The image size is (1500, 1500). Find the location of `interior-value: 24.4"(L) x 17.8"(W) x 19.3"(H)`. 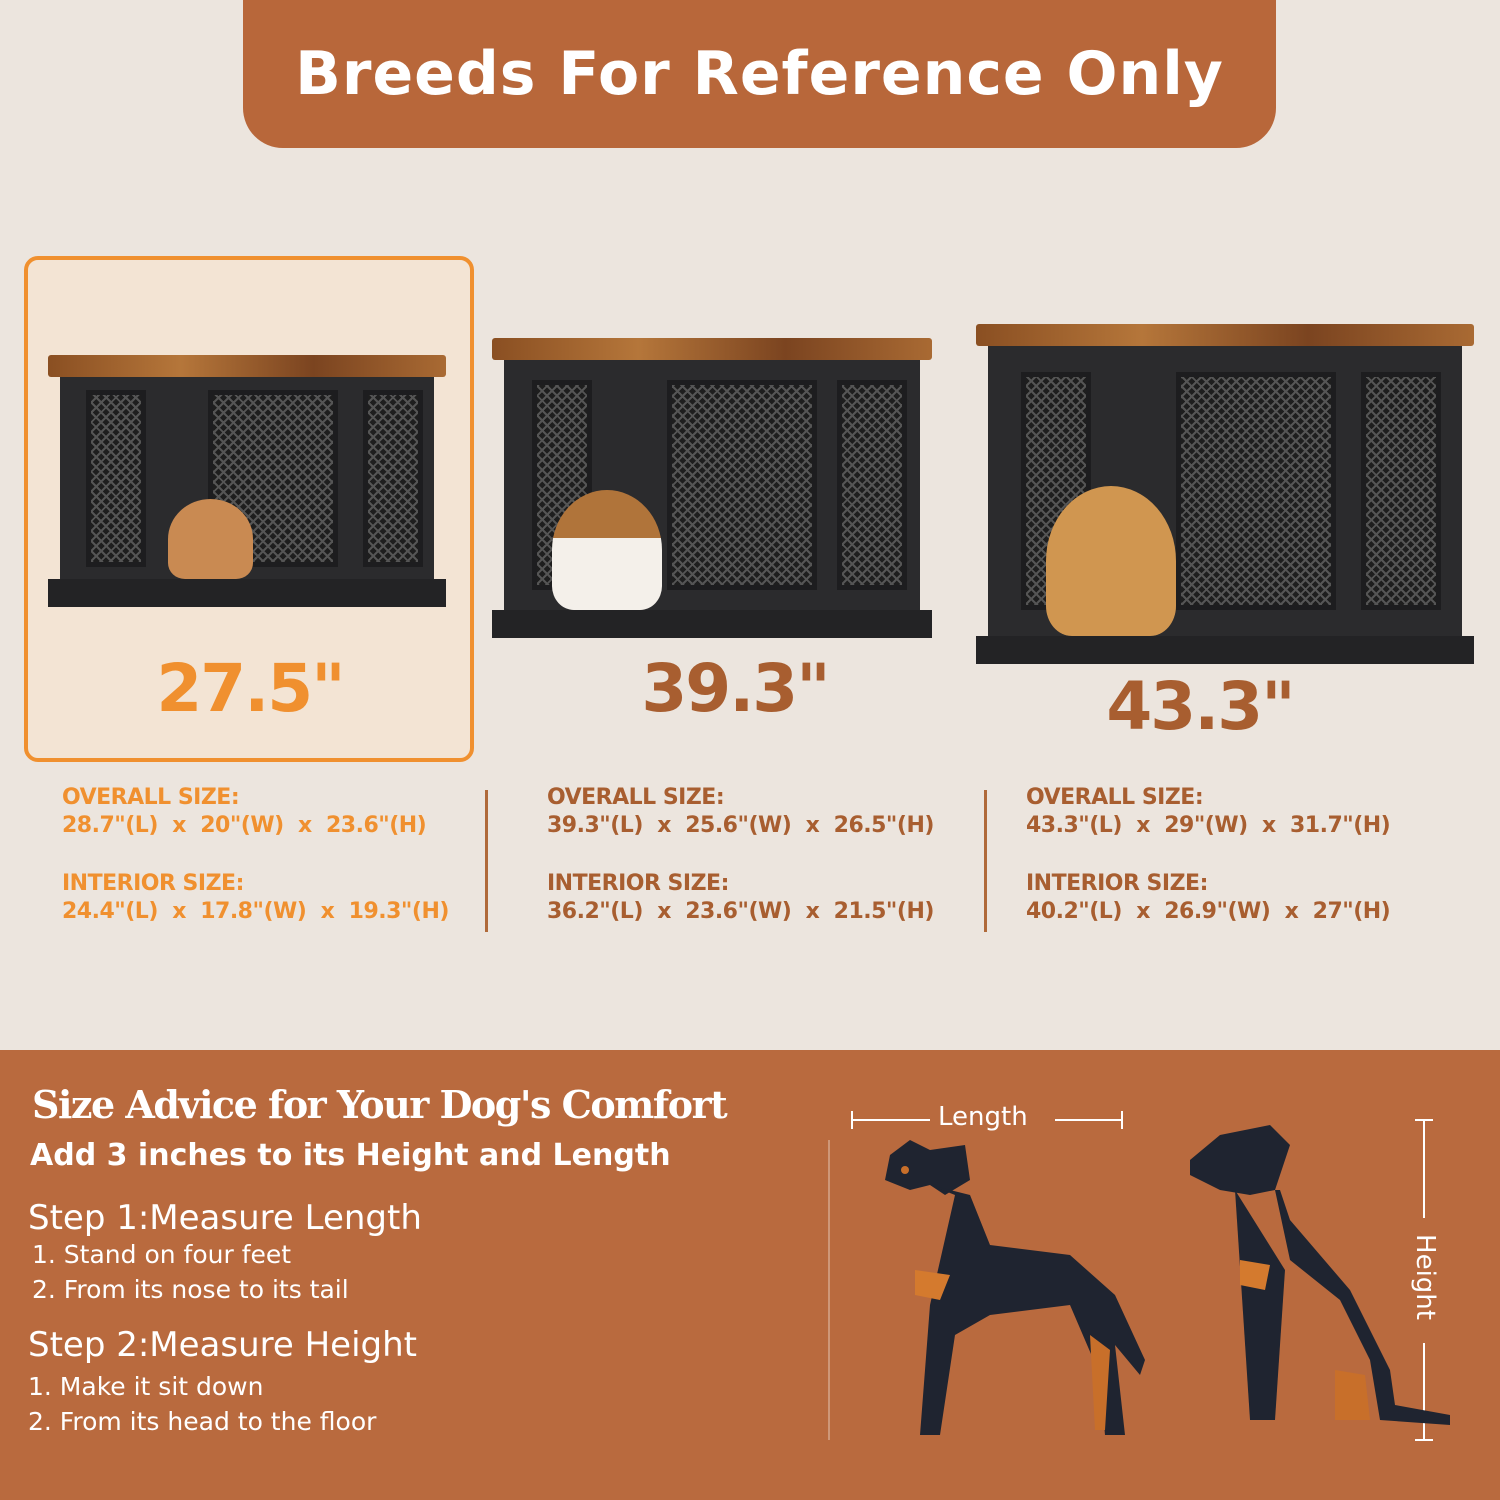

interior-value: 24.4"(L) x 17.8"(W) x 19.3"(H) is located at coordinates (255, 911).